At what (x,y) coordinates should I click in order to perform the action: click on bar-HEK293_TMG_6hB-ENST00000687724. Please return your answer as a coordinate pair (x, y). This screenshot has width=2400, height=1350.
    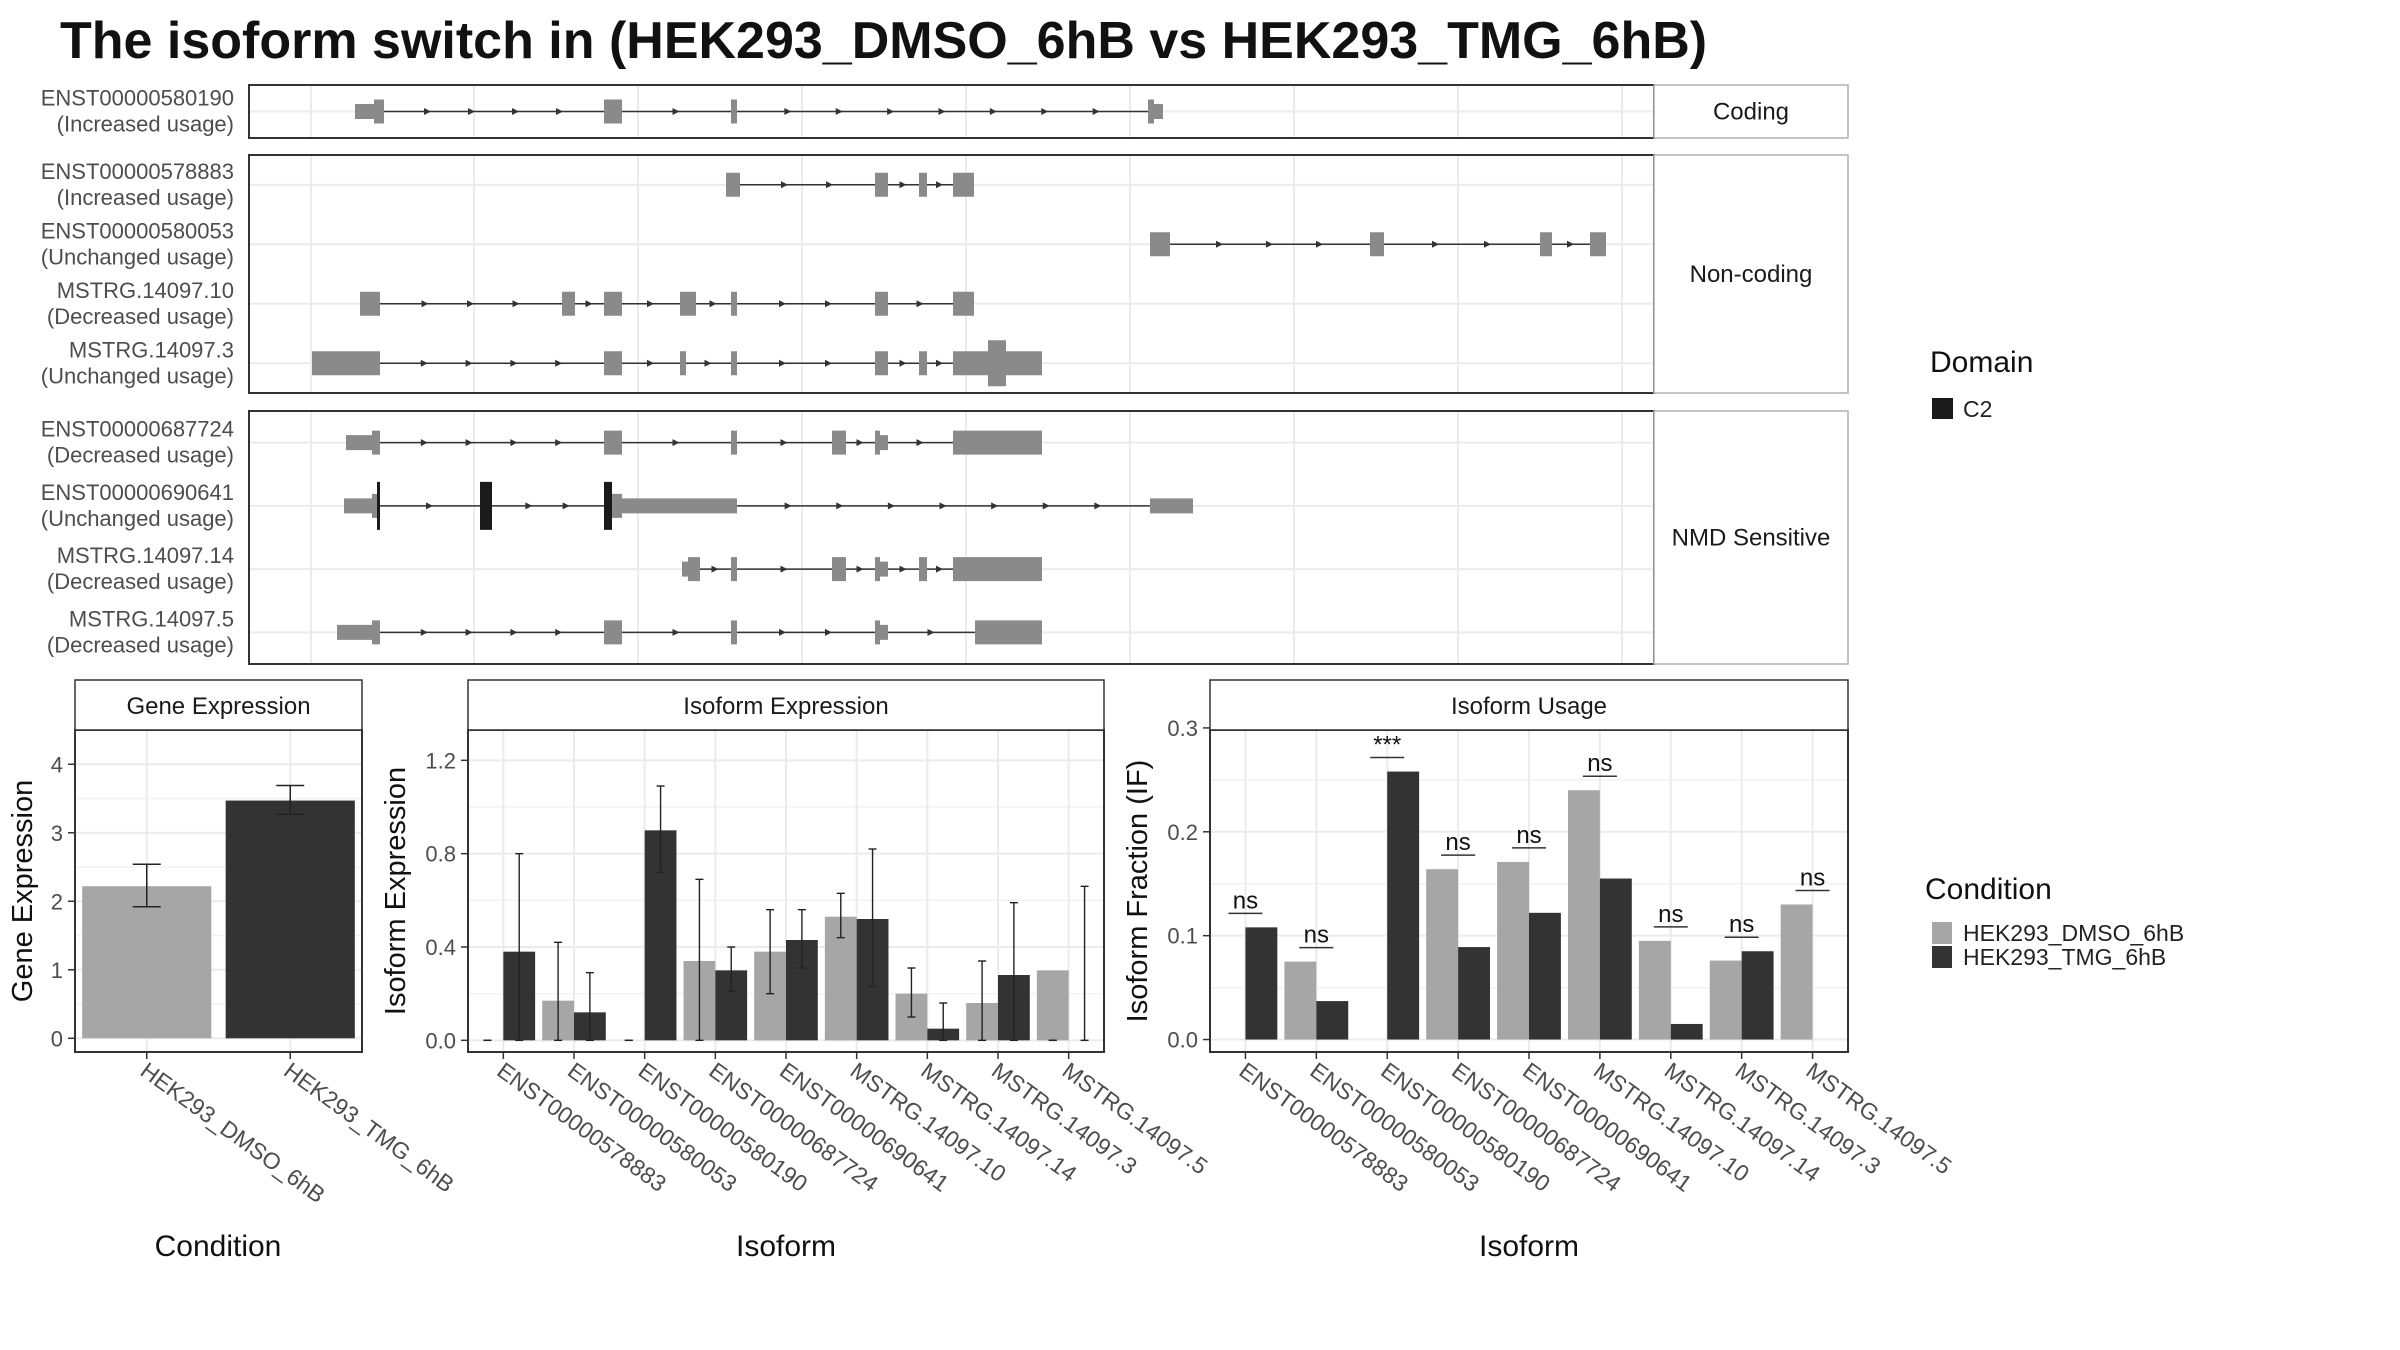
    Looking at the image, I should click on (1474, 993).